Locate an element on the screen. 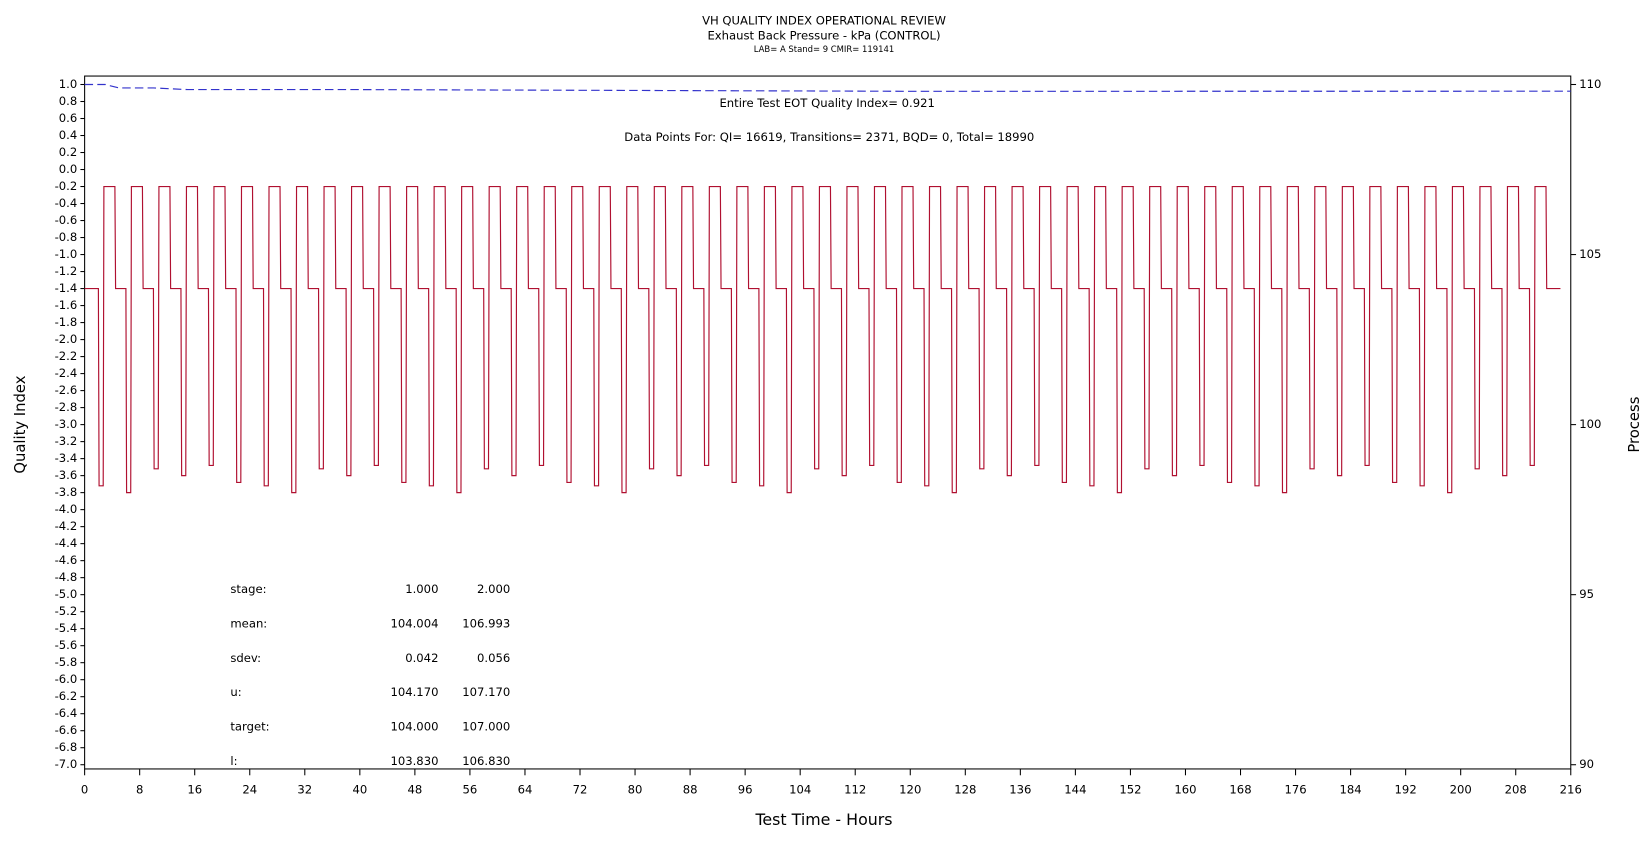 The width and height of the screenshot is (1648, 845). y-tick-label: -0.2 is located at coordinates (66, 186).